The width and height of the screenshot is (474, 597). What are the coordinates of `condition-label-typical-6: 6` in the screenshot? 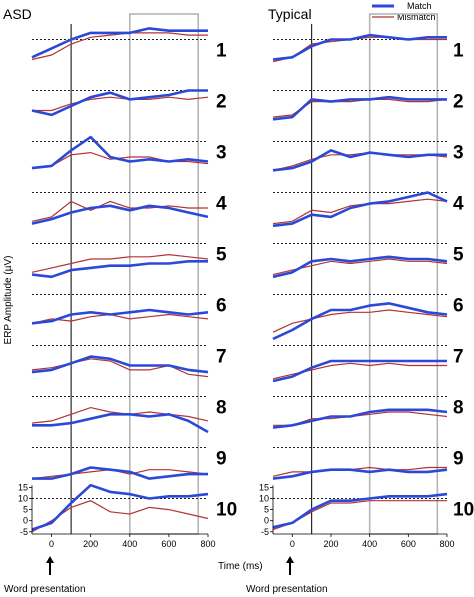 It's located at (458, 306).